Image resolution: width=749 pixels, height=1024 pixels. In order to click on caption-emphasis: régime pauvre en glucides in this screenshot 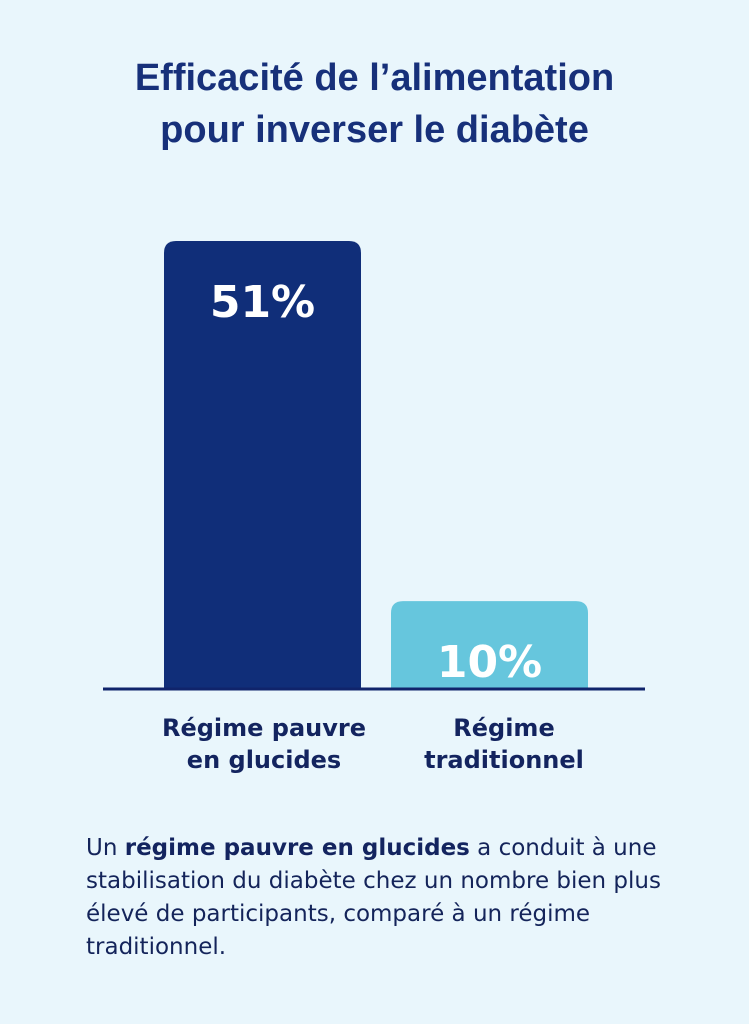, I will do `click(297, 848)`.